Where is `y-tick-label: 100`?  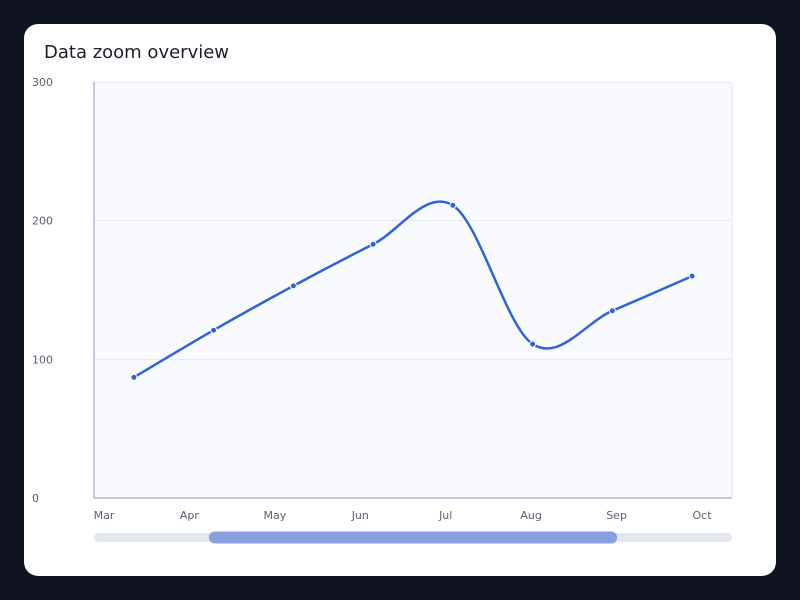
y-tick-label: 100 is located at coordinates (42, 359).